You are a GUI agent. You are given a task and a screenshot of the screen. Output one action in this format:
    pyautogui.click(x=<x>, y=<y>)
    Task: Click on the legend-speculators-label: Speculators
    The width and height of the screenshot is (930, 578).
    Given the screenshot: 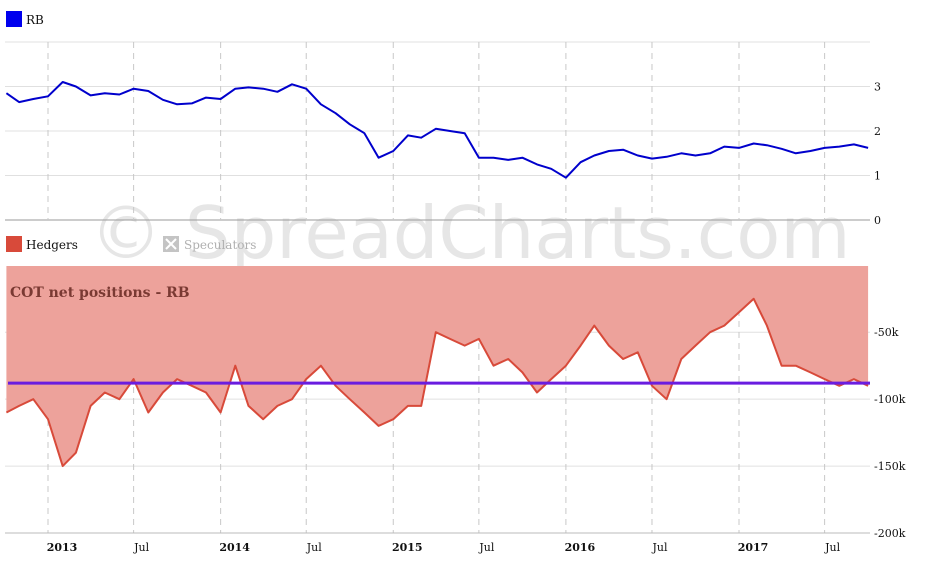 What is the action you would take?
    pyautogui.click(x=220, y=245)
    